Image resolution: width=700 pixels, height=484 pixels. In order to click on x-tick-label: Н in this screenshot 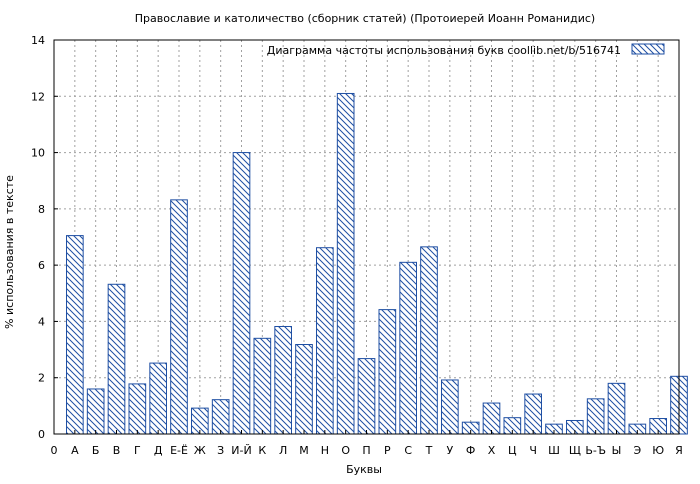, I will do `click(325, 450)`.